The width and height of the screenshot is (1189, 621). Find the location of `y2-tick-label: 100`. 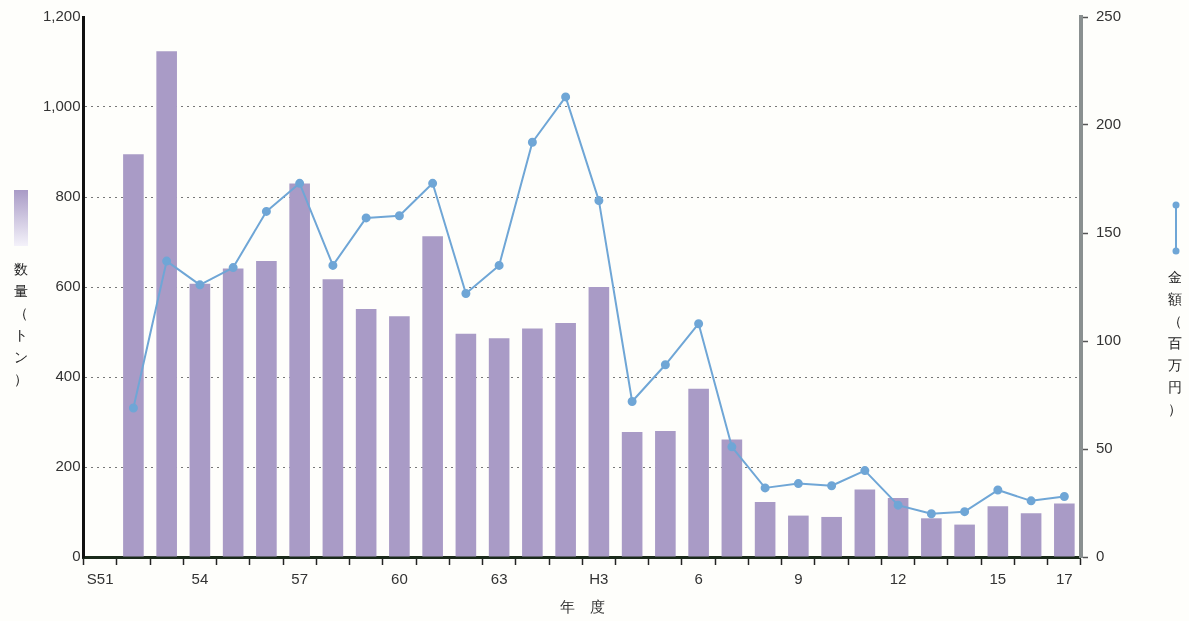

y2-tick-label: 100 is located at coordinates (1108, 340).